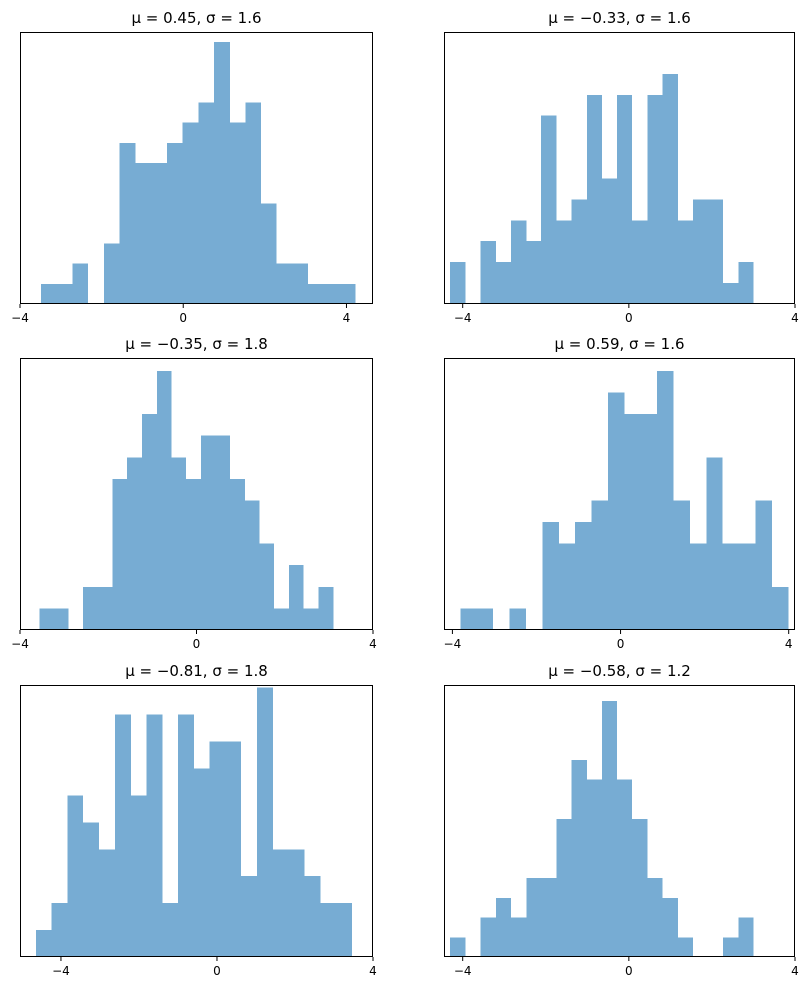 The image size is (809, 990). I want to click on subplot-4: −4 0 4 μ = 0.59, σ = 1.6, so click(619, 493).